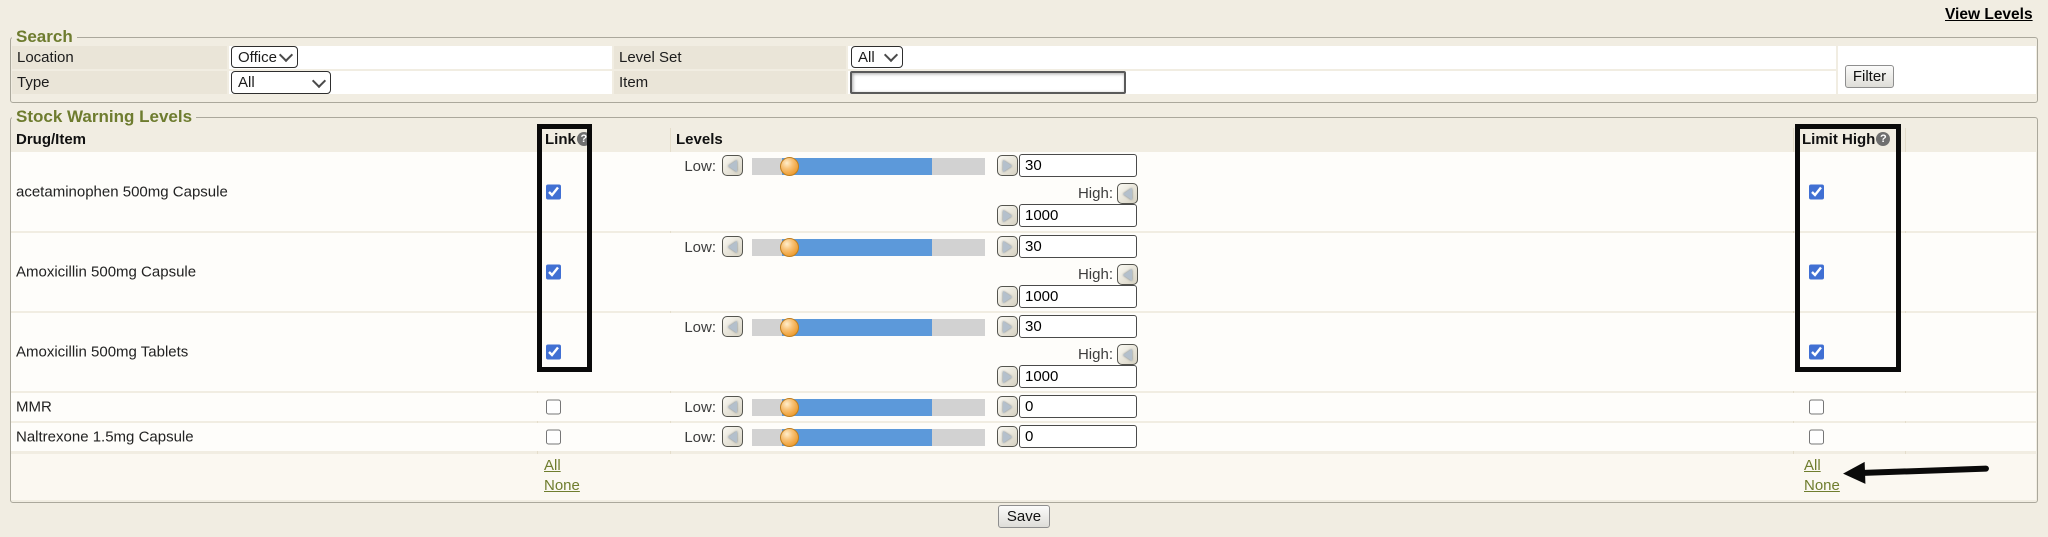 This screenshot has width=2048, height=537. I want to click on search-fieldset, so click(1024, 70).